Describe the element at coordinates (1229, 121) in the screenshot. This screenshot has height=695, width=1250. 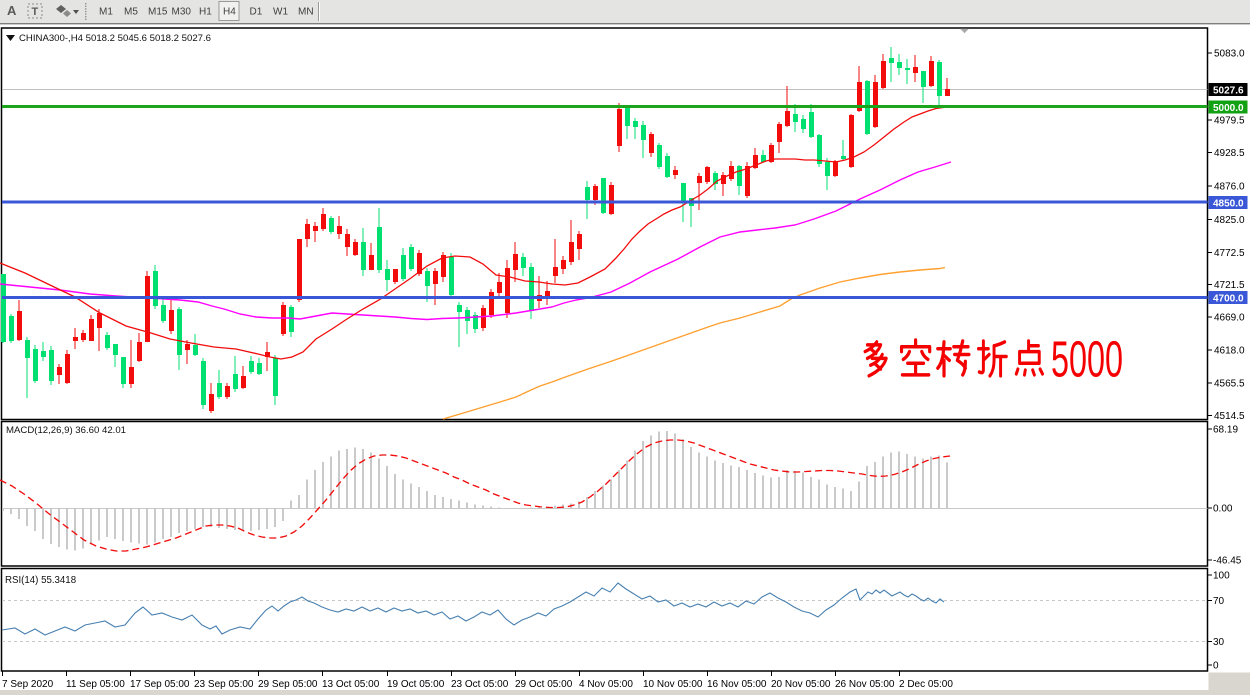
I see `svg-text: 4979.5` at that location.